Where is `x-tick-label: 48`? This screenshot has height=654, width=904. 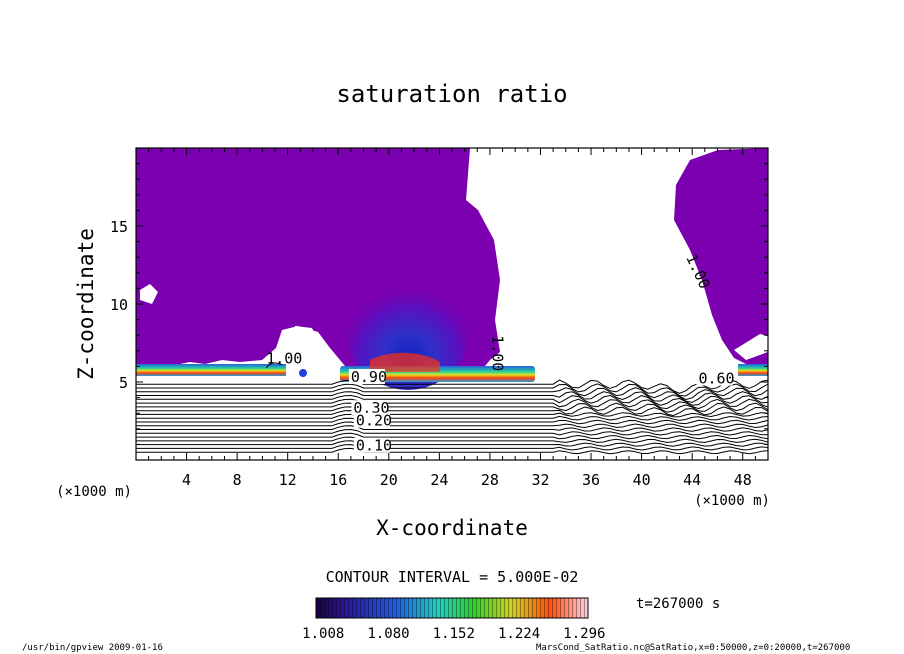 x-tick-label: 48 is located at coordinates (743, 480).